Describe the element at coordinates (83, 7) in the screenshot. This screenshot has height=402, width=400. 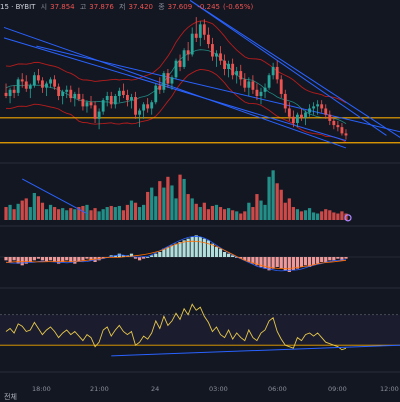
I see `high-label: 고` at that location.